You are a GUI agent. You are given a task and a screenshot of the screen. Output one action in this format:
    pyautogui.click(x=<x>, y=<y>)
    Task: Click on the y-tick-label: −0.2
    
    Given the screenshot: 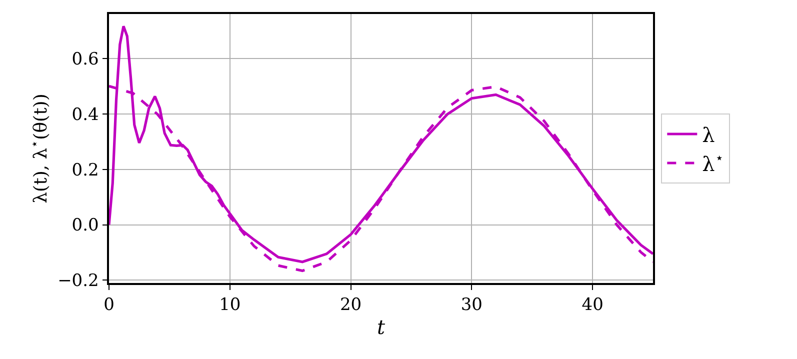 What is the action you would take?
    pyautogui.click(x=78, y=281)
    